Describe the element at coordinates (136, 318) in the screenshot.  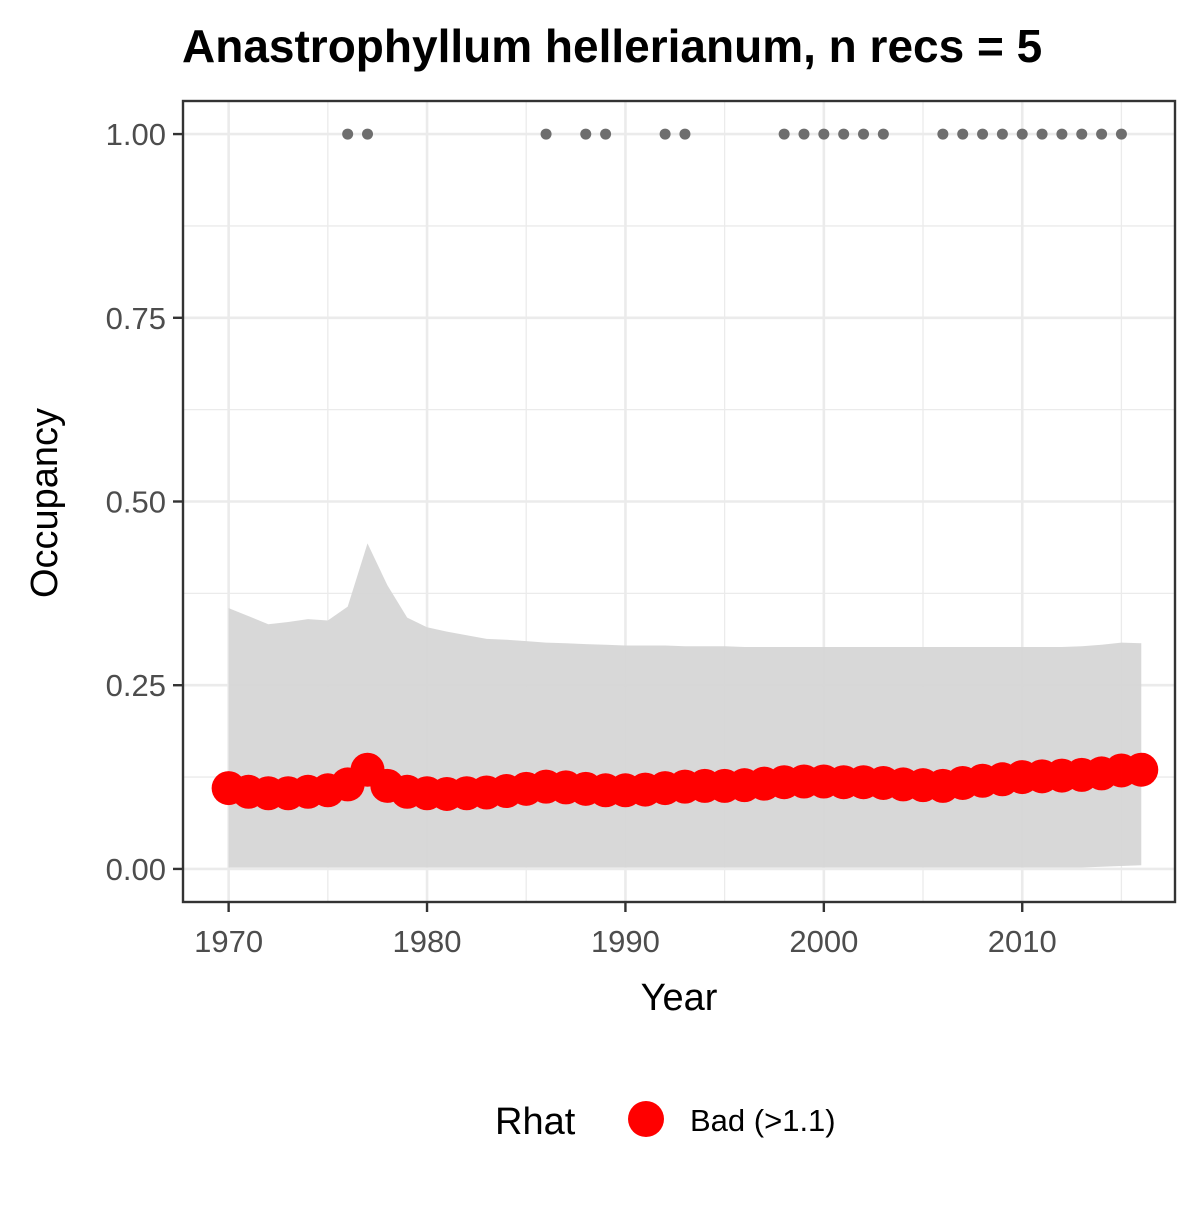
I see `y-tick-label: 0.75` at that location.